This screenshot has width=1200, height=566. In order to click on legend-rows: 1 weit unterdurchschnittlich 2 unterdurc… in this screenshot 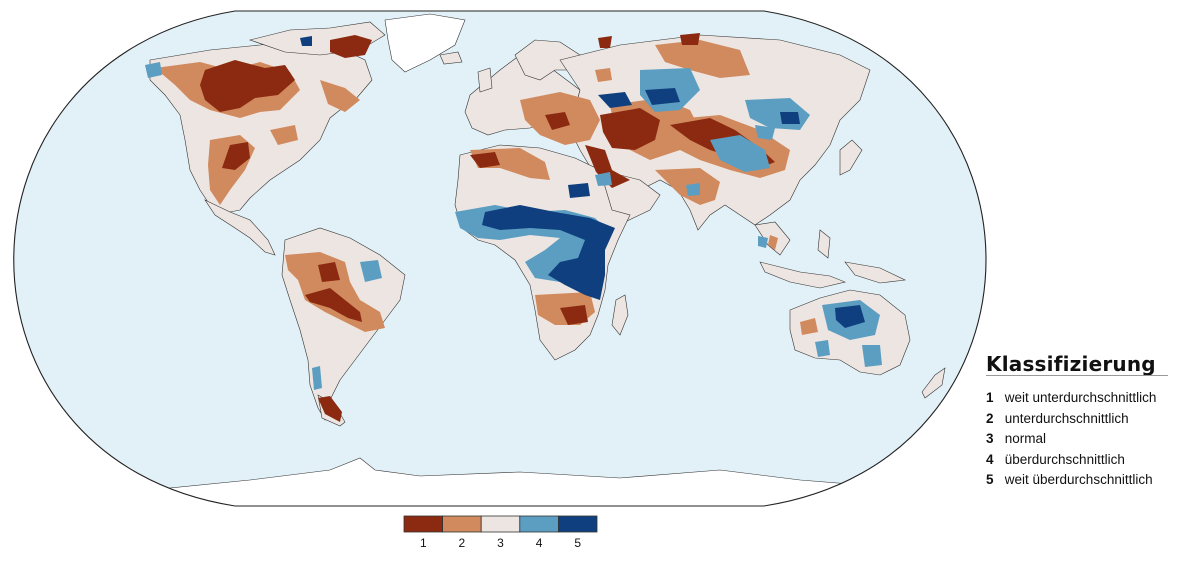, I will do `click(1086, 441)`.